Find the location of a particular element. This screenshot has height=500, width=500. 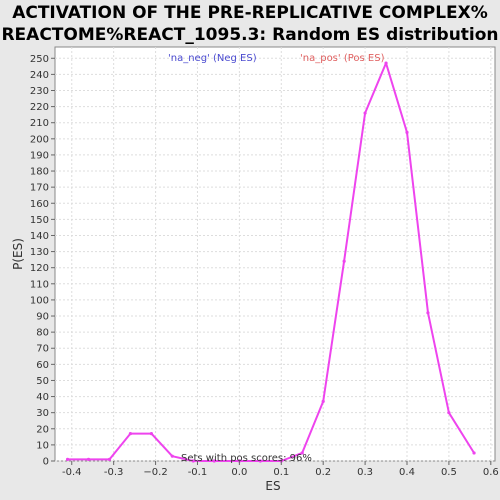

y-tick-label: 110 is located at coordinates (39, 284).